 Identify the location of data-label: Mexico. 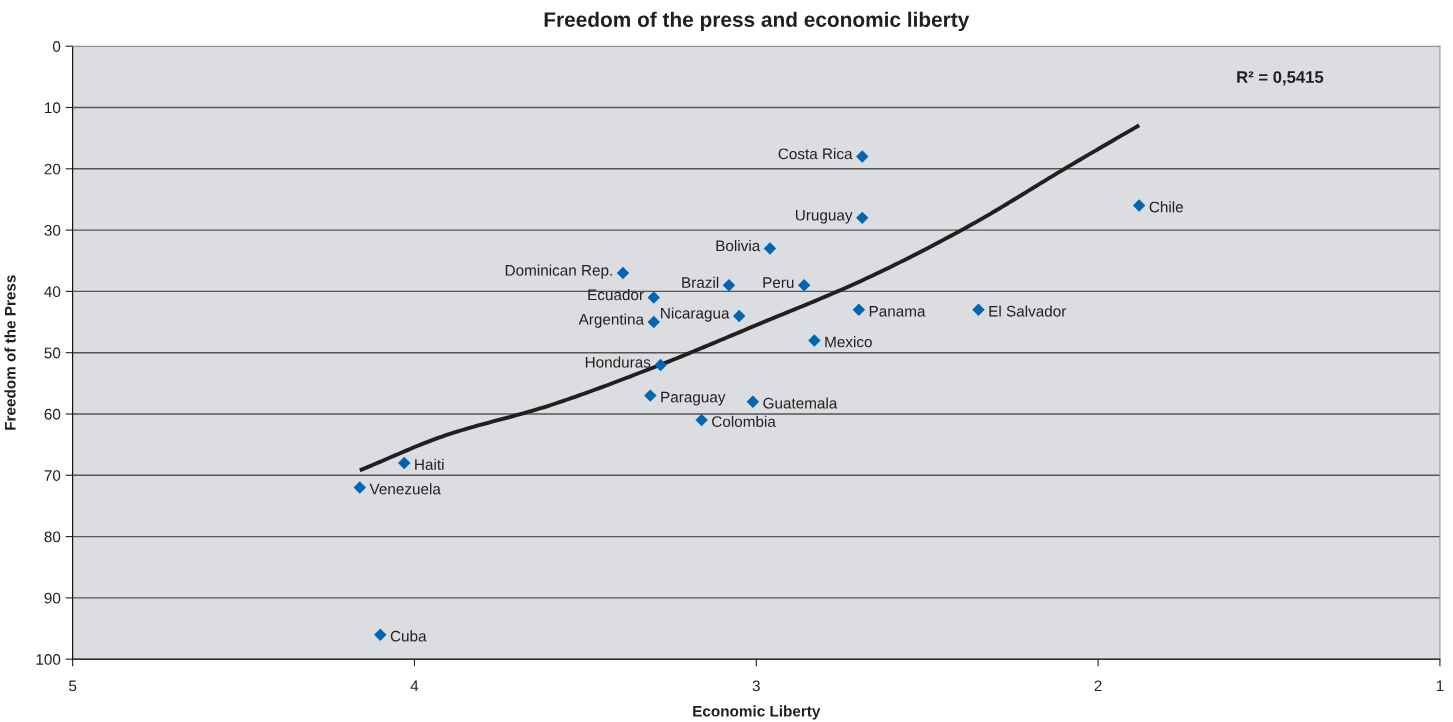
(848, 342).